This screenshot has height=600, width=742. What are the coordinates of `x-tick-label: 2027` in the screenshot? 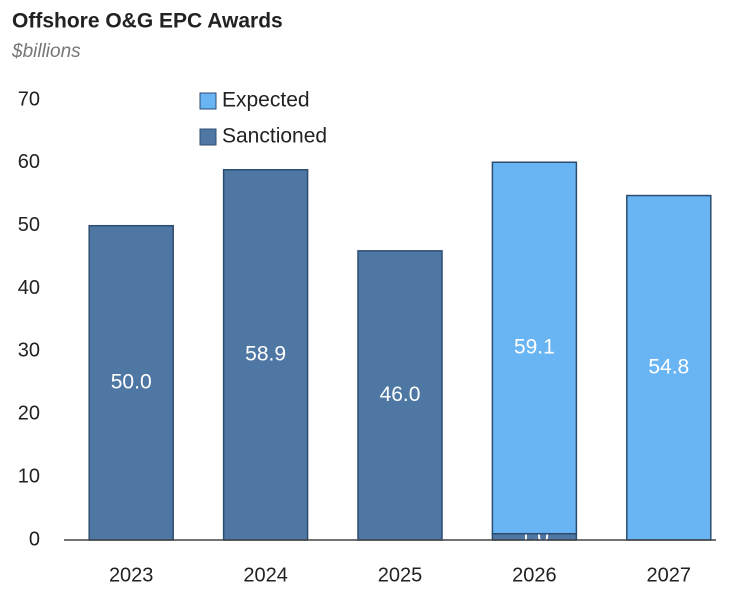 It's located at (669, 575).